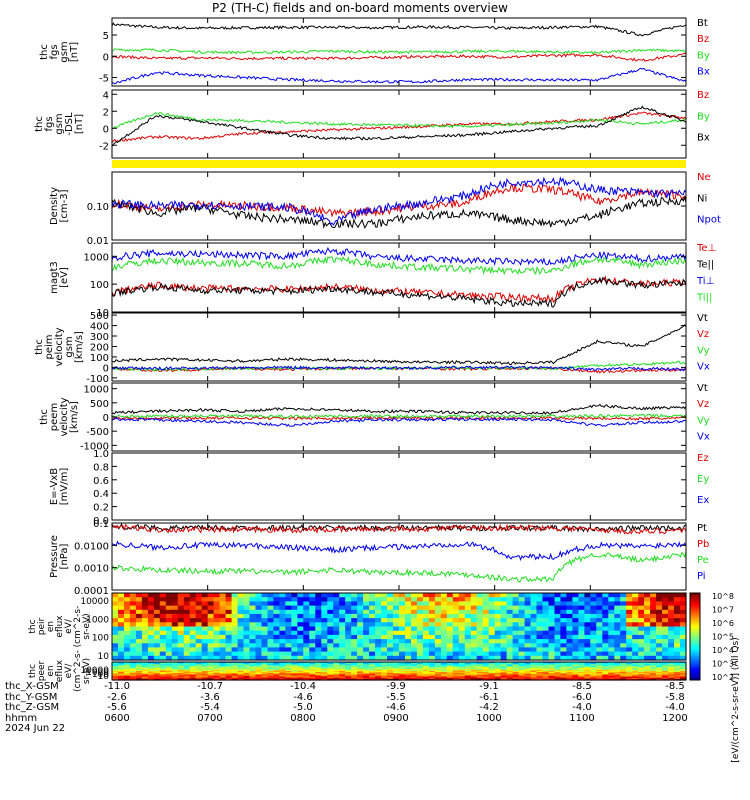 The image size is (750, 800). I want to click on y-axis-label: [mV/m], so click(64, 487).